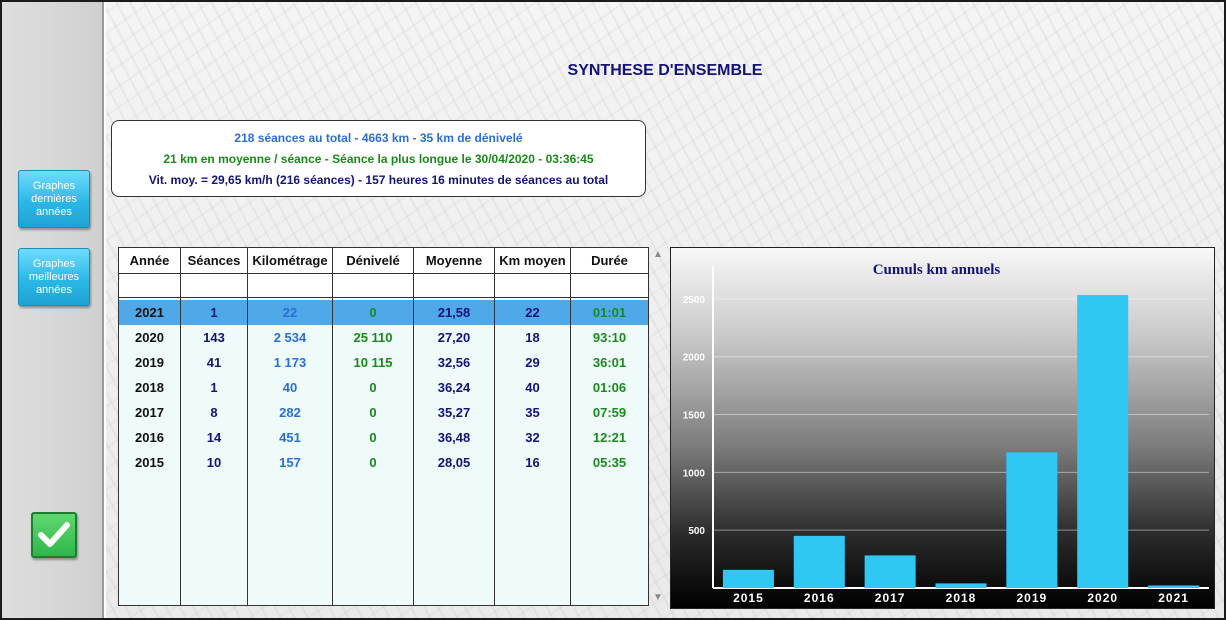 This screenshot has width=1226, height=620. I want to click on y-tick-label: 500, so click(696, 531).